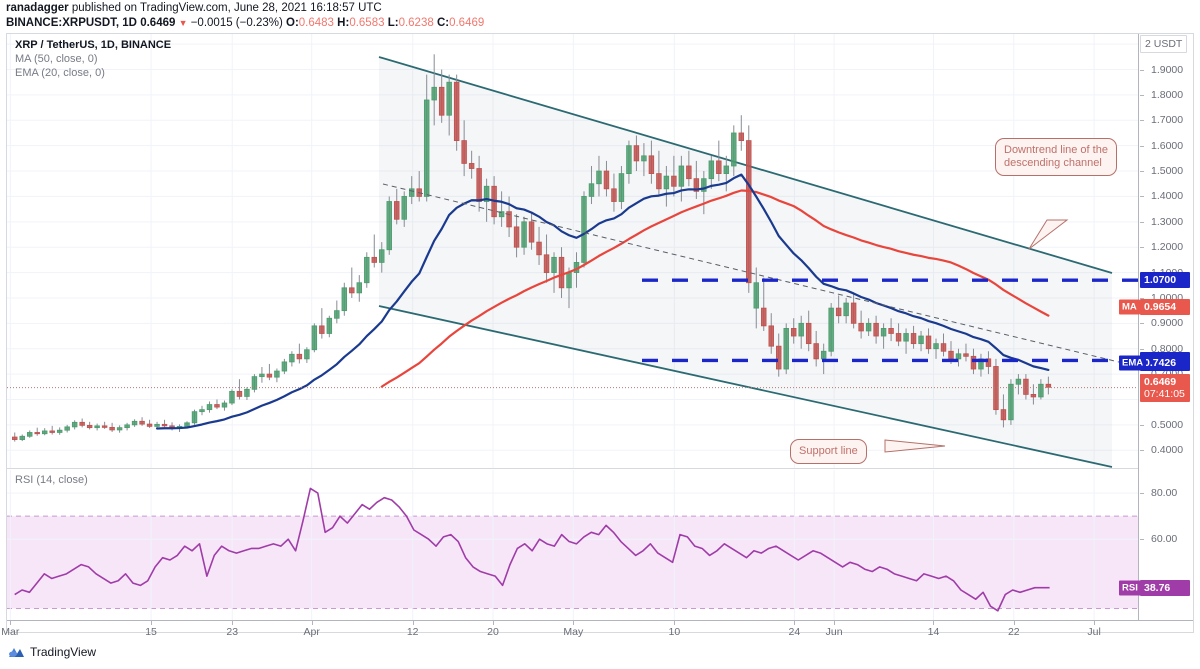 The width and height of the screenshot is (1200, 669). What do you see at coordinates (674, 632) in the screenshot?
I see `time-axis-label: 10` at bounding box center [674, 632].